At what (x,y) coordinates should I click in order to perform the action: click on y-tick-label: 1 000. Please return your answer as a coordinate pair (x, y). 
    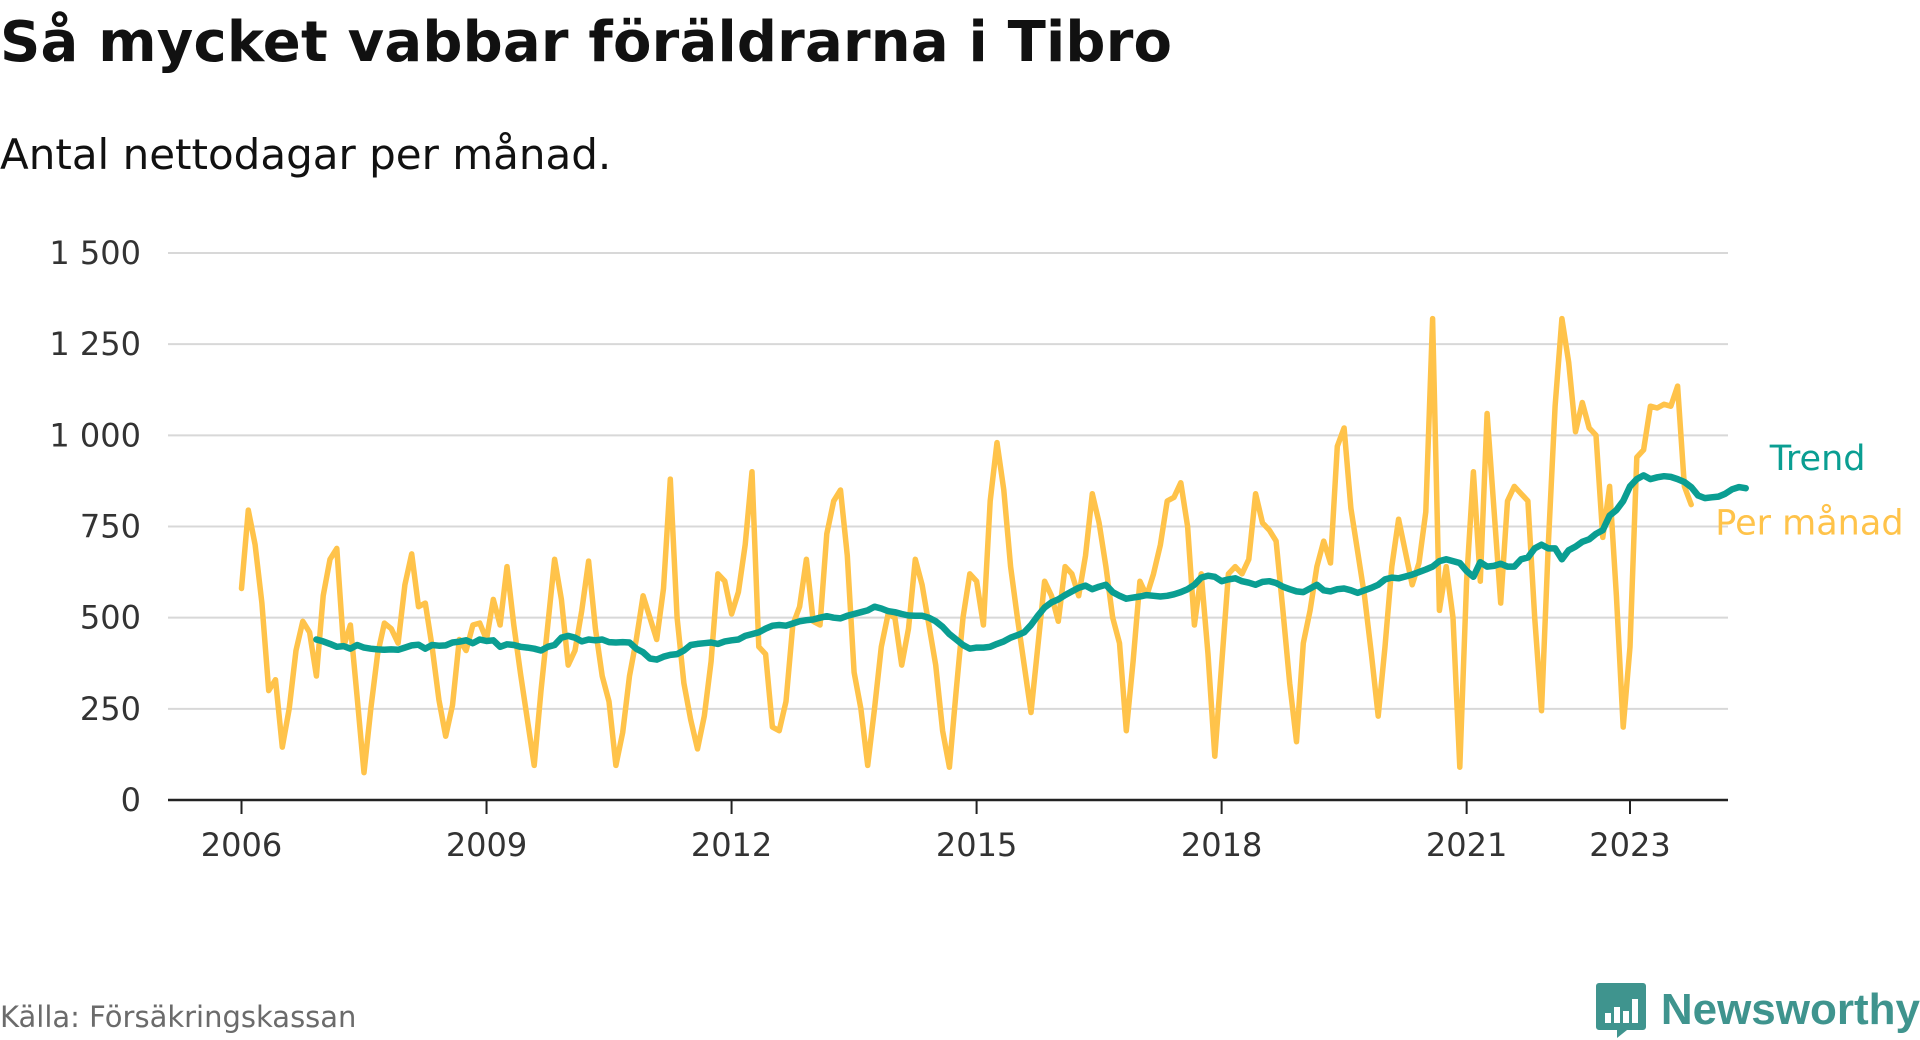
    Looking at the image, I should click on (95, 435).